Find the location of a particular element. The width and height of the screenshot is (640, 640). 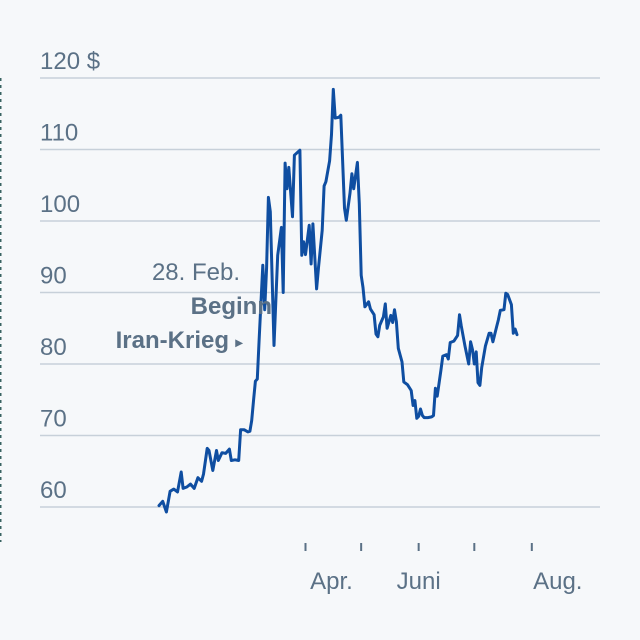

y-tick-label: 90 is located at coordinates (53, 276).